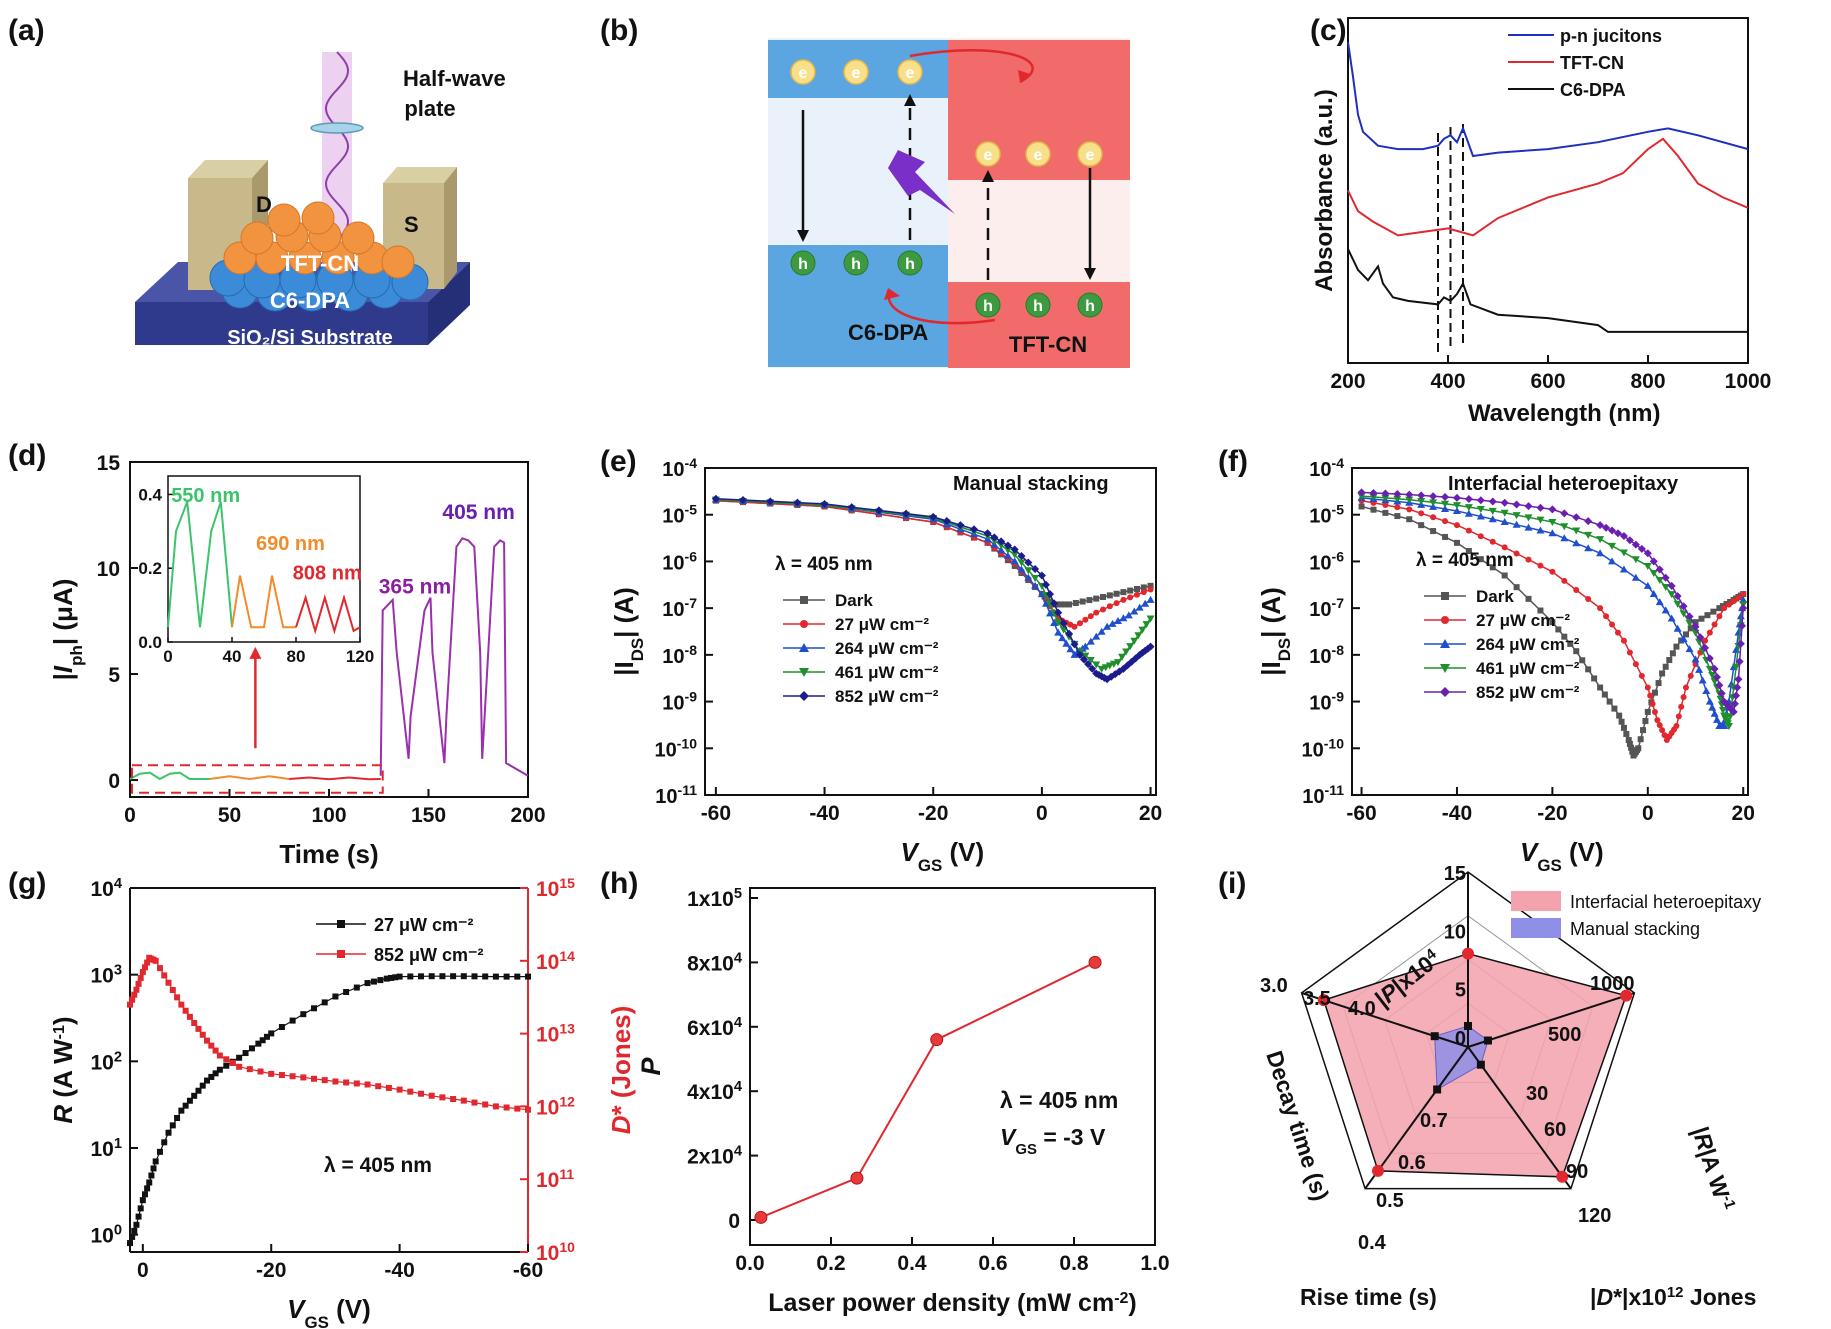 The image size is (1831, 1329). Describe the element at coordinates (928, 1090) in the screenshot. I see `series-line` at that location.